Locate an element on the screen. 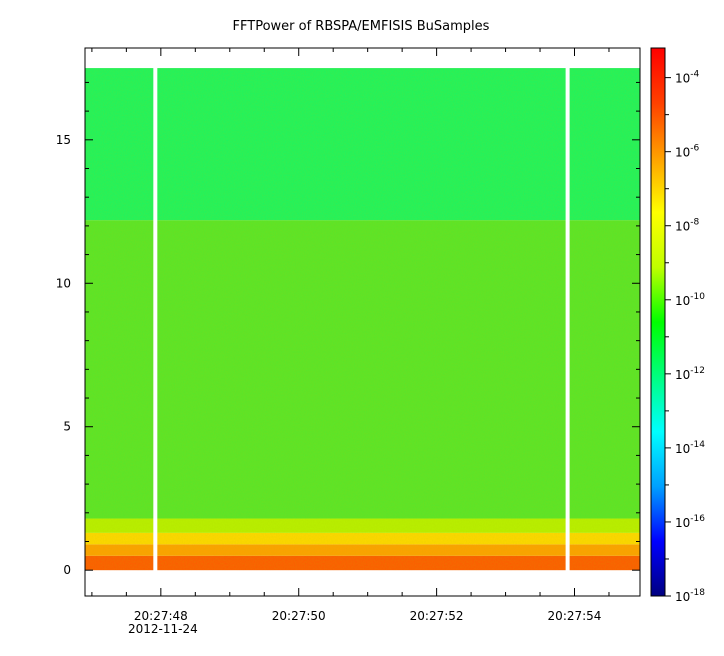 This screenshot has height=656, width=724. y-tick-label: 15 is located at coordinates (63, 140).